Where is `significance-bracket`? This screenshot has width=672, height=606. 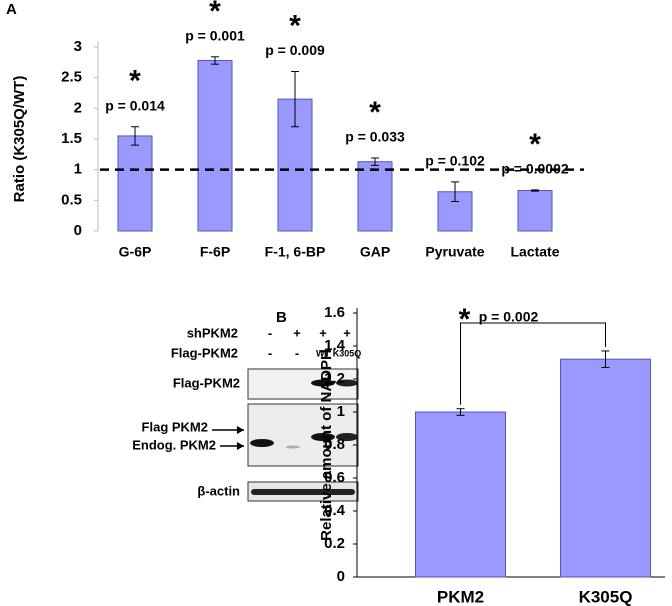
significance-bracket is located at coordinates (533, 363).